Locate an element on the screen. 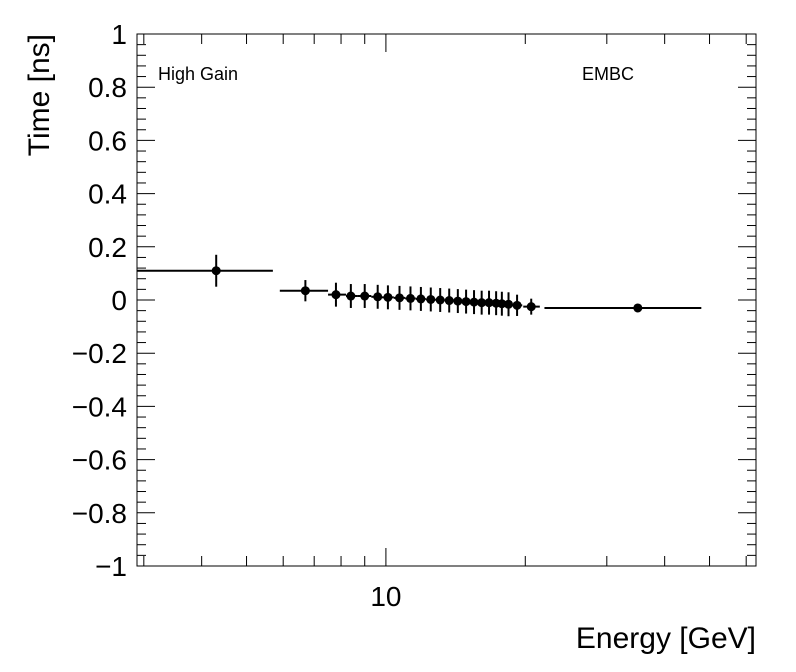 This screenshot has height=672, width=796. y-tick-label: 1 is located at coordinates (119, 34).